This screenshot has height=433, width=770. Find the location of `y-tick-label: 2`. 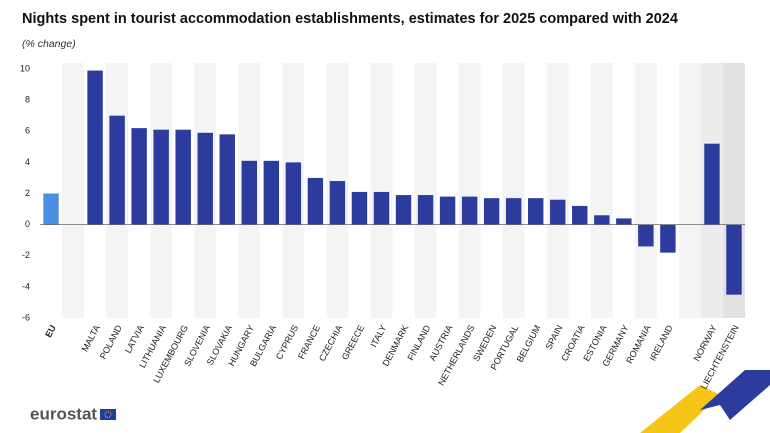

y-tick-label: 2 is located at coordinates (27, 193).